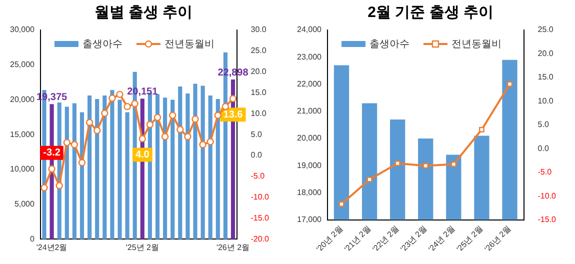 Image resolution: width=575 pixels, height=264 pixels. What do you see at coordinates (52, 153) in the screenshot?
I see `data-label: -3.2` at bounding box center [52, 153].